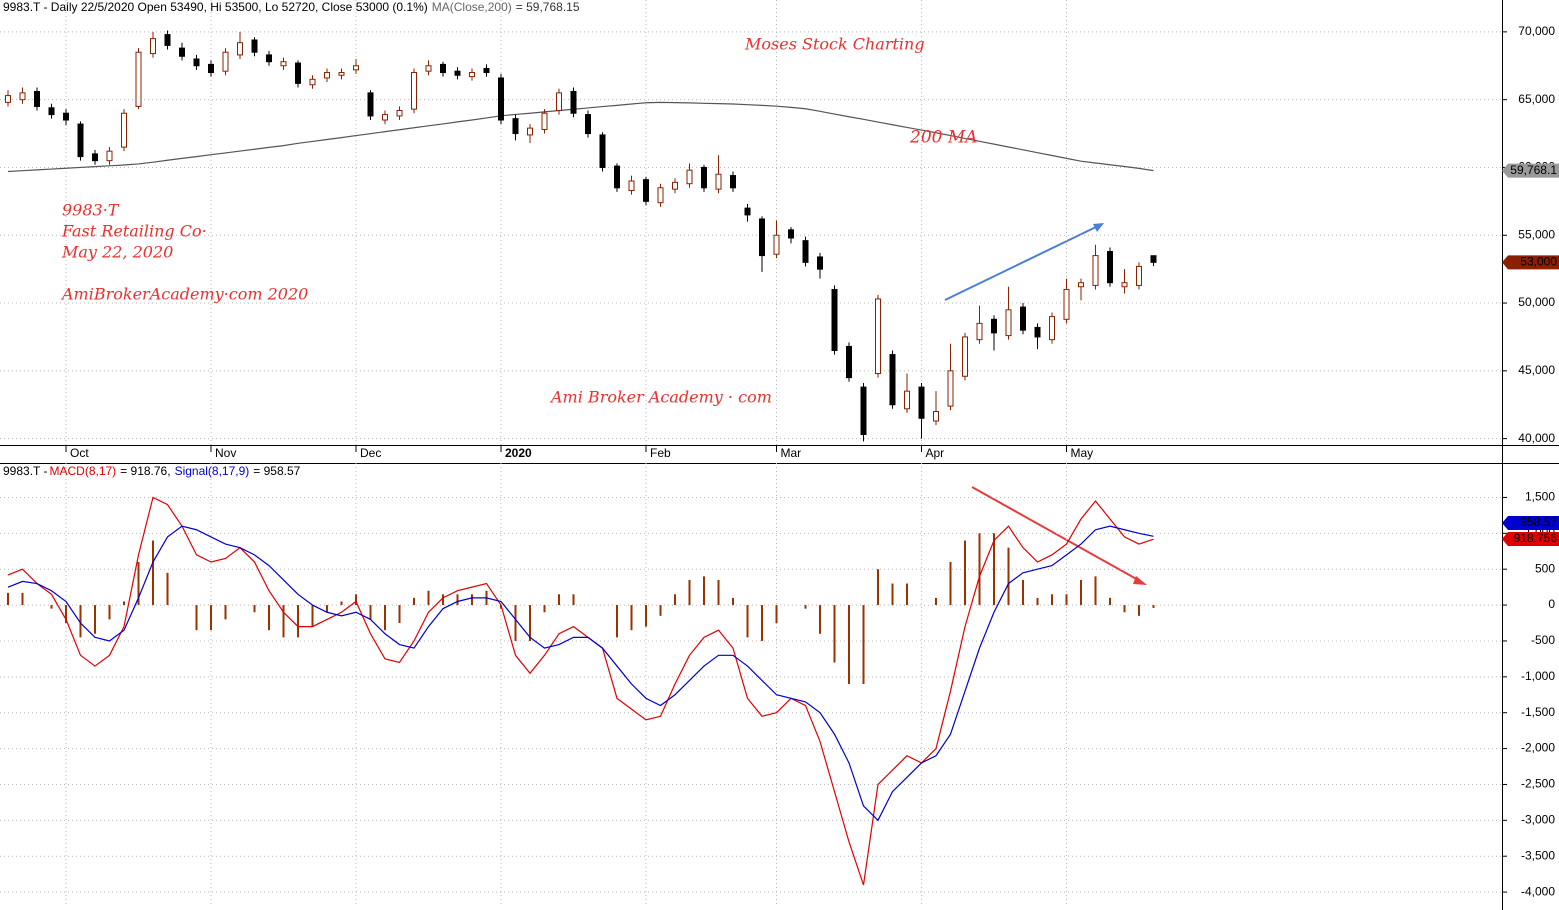 Image resolution: width=1559 pixels, height=910 pixels. I want to click on y-tick-label: -1,500, so click(1538, 712).